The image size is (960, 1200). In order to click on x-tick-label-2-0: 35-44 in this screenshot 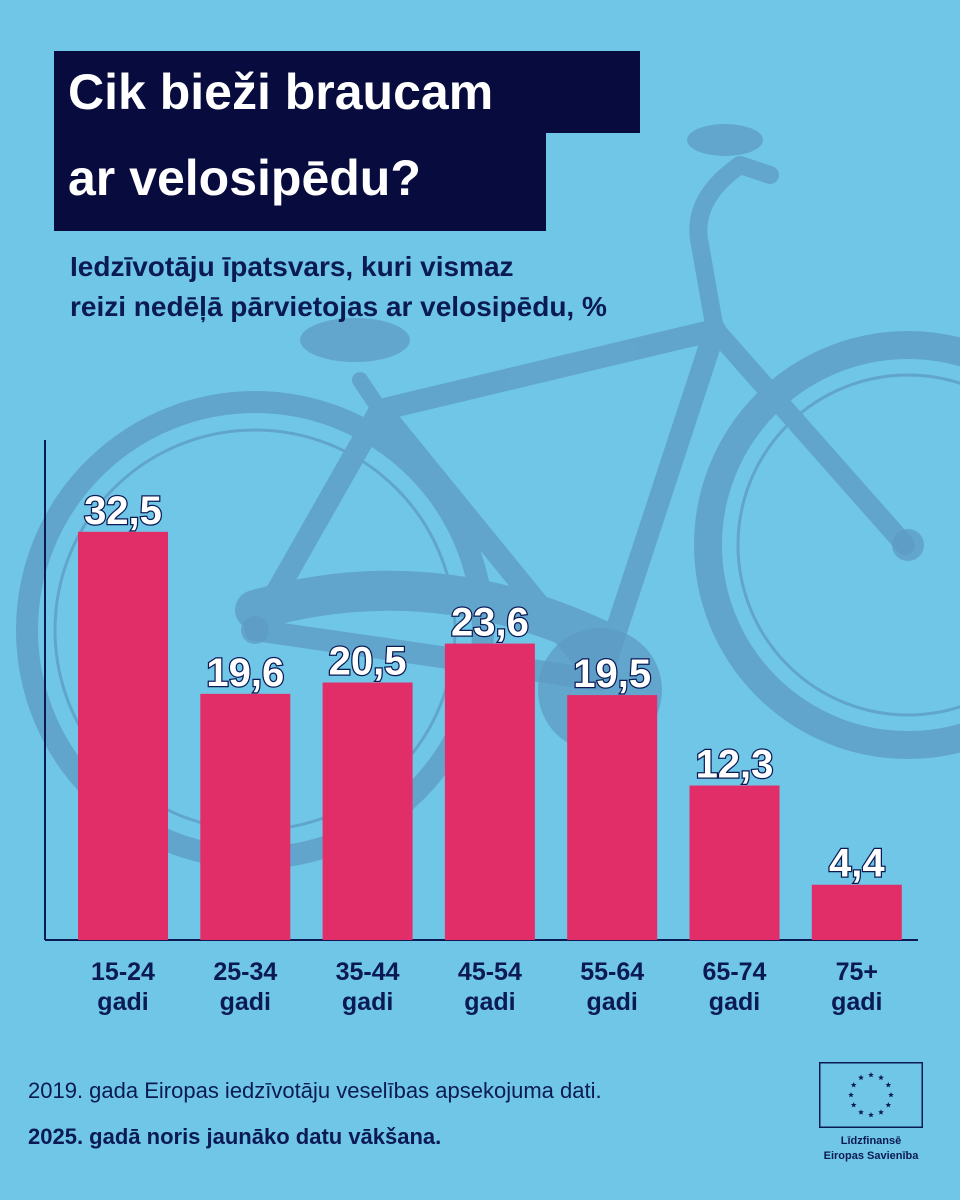, I will do `click(368, 972)`.